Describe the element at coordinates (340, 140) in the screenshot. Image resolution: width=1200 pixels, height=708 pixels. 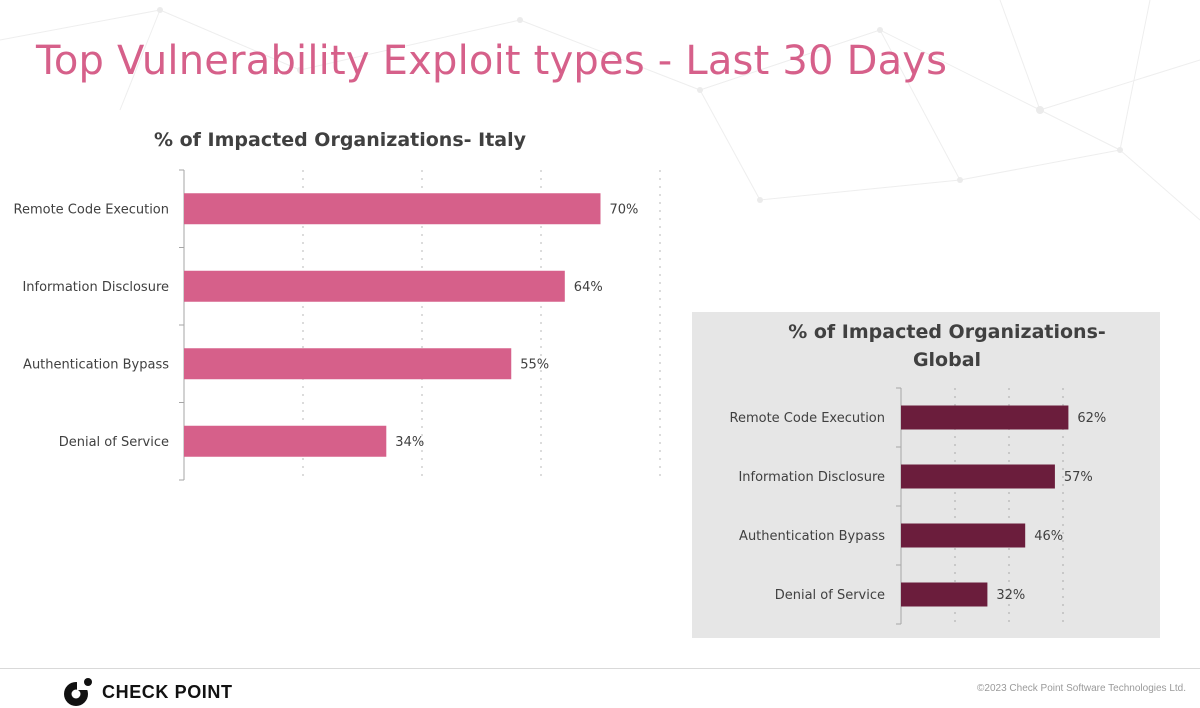
I see `chart-title-line: % of Impacted Organizations- Italy` at that location.